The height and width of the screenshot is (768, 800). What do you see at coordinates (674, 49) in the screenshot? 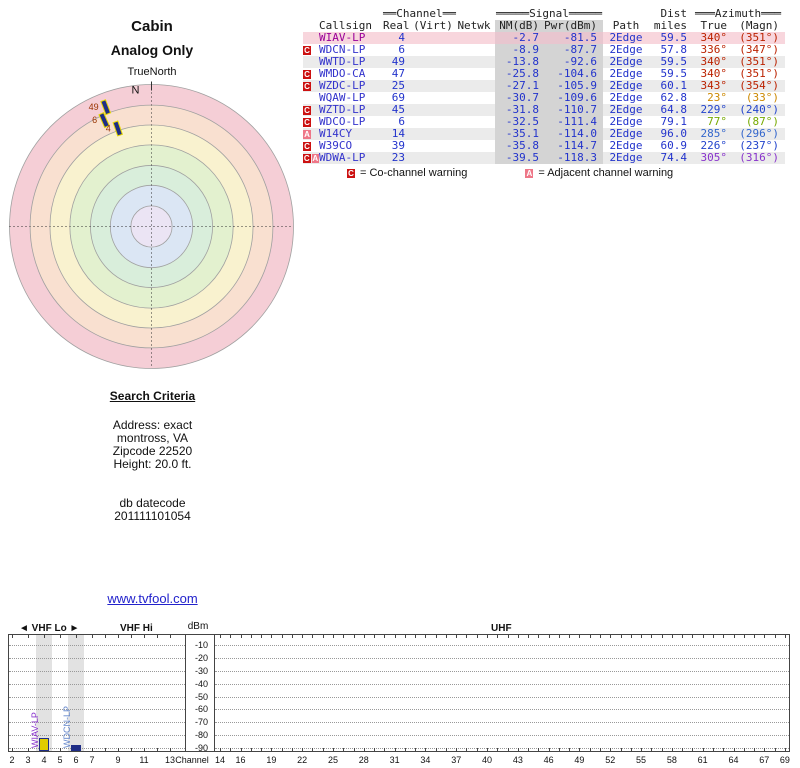
I see `cell-miles: 57.8` at bounding box center [674, 49].